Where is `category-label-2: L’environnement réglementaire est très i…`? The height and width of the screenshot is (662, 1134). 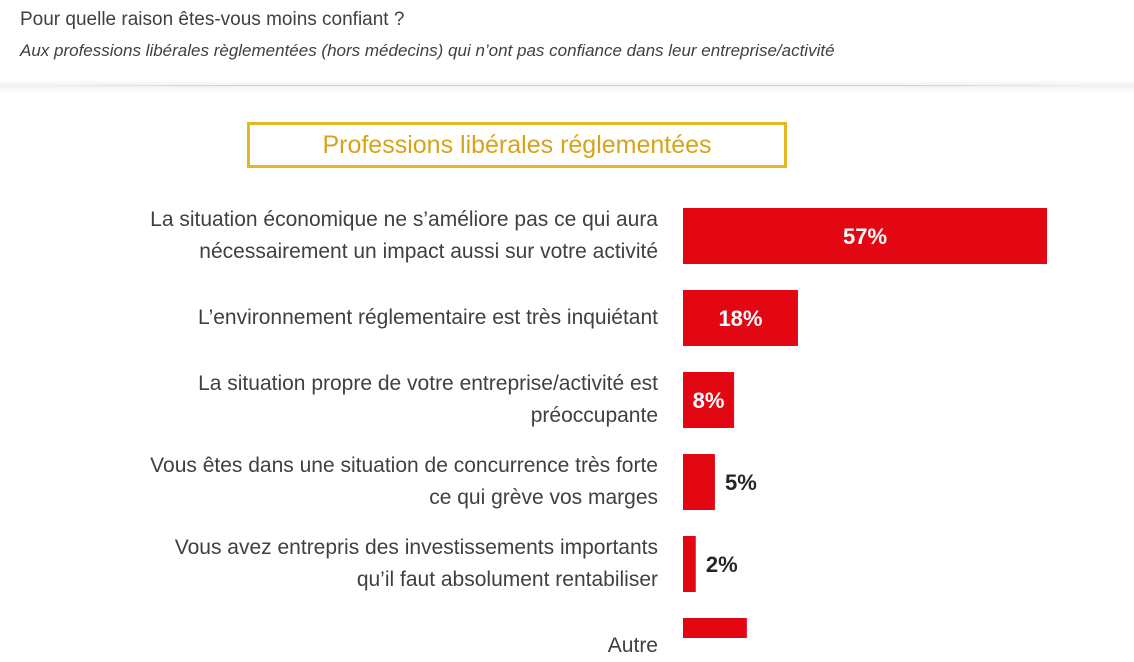
category-label-2: L’environnement réglementaire est très i… is located at coordinates (428, 317).